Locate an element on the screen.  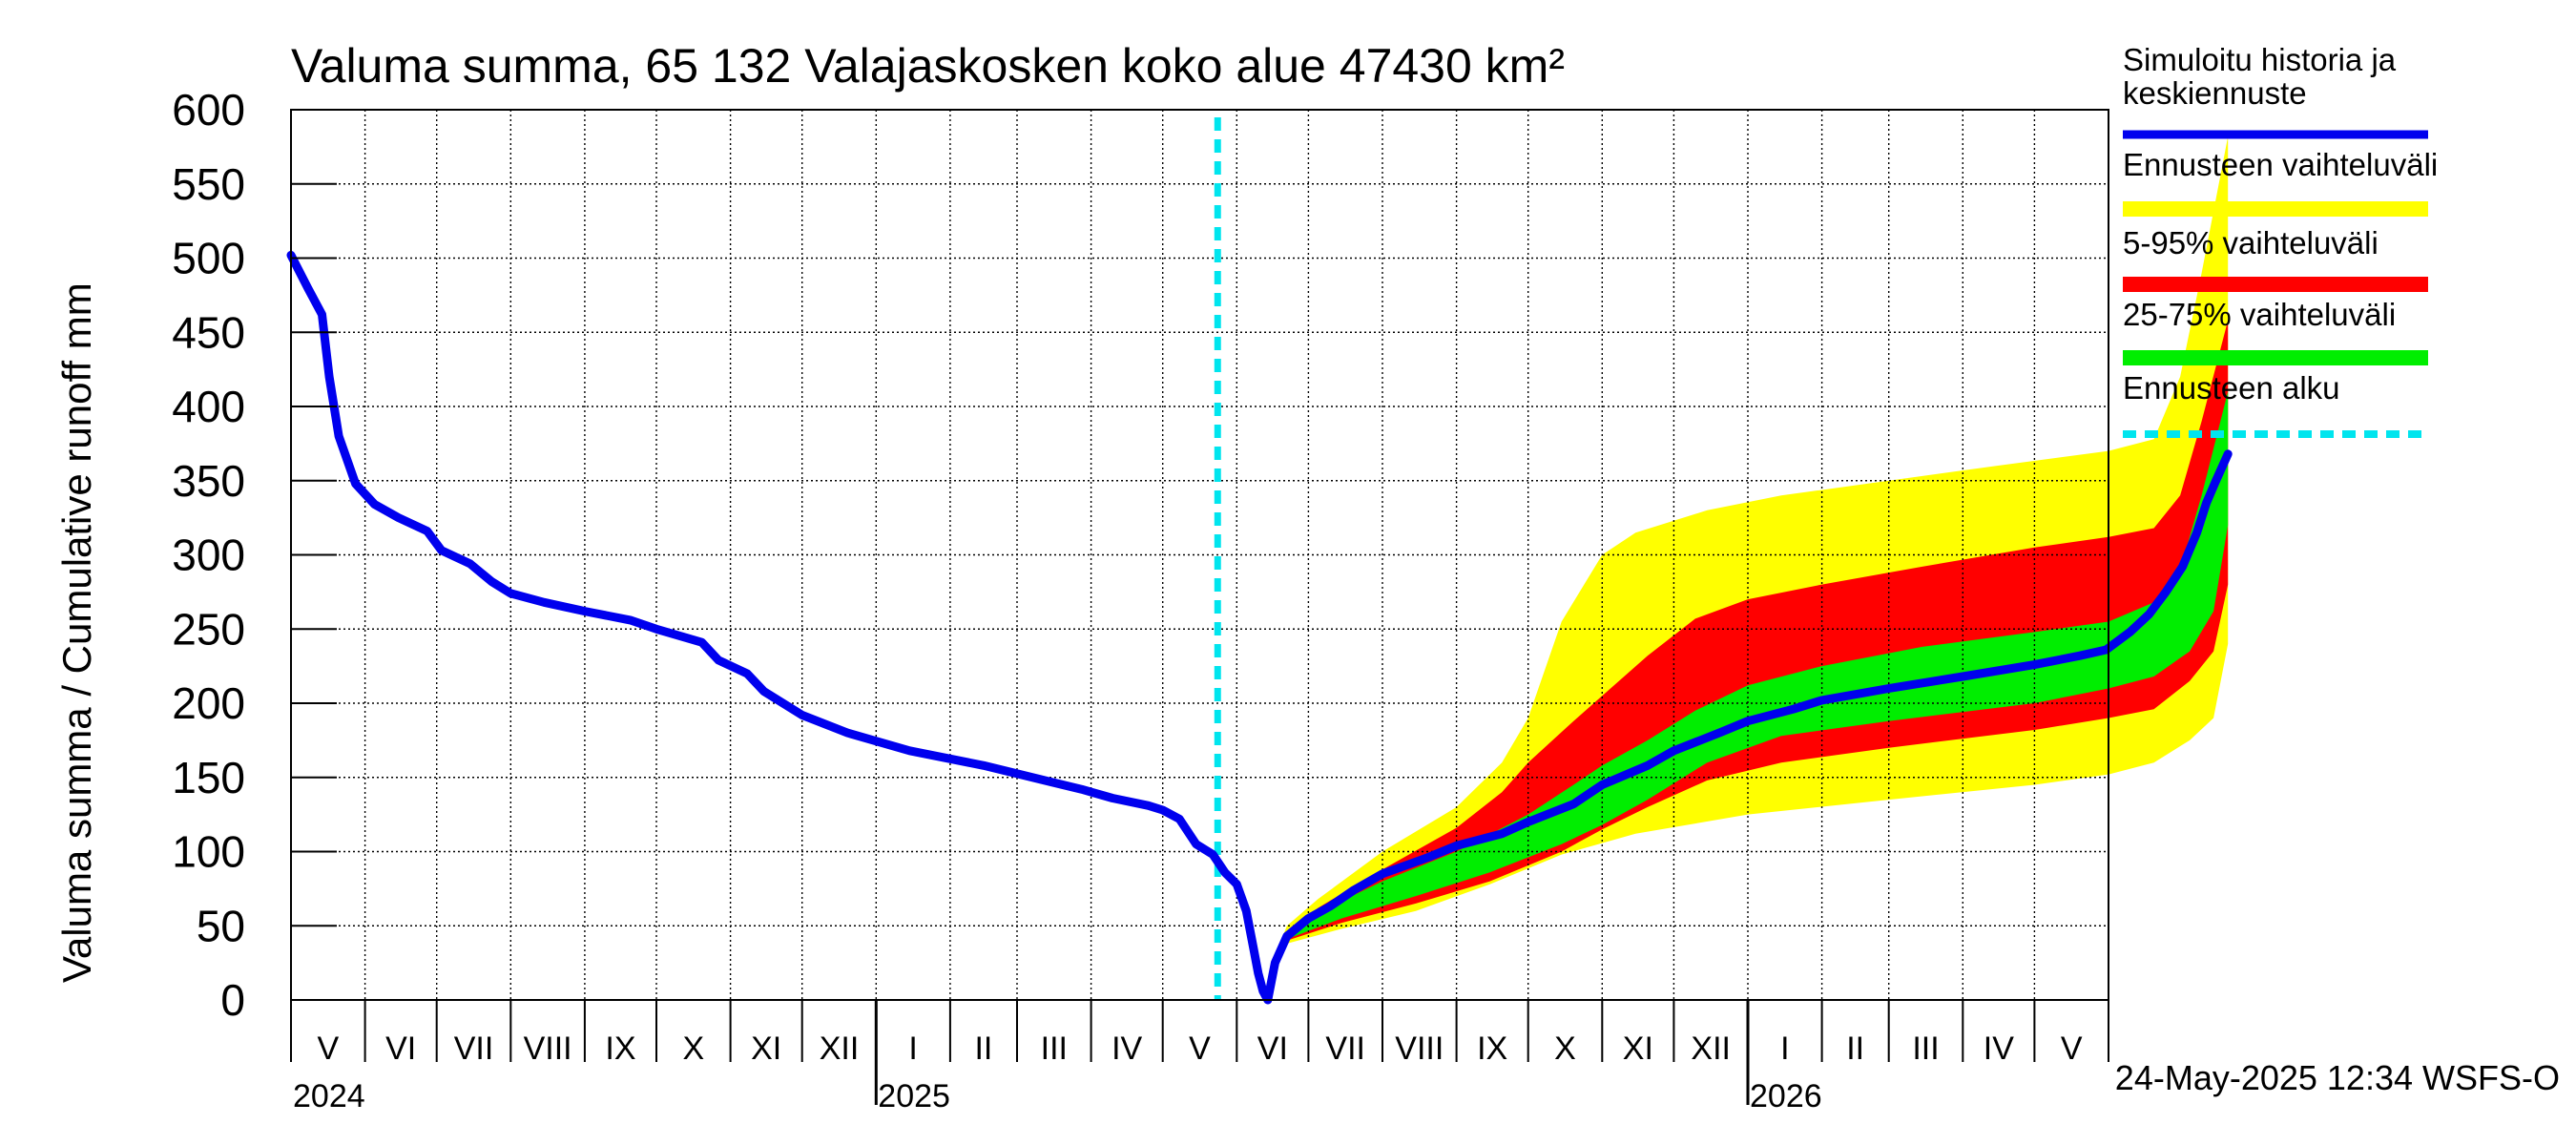
legend-label-0: Simuloitu historia ja is located at coordinates (2260, 60).